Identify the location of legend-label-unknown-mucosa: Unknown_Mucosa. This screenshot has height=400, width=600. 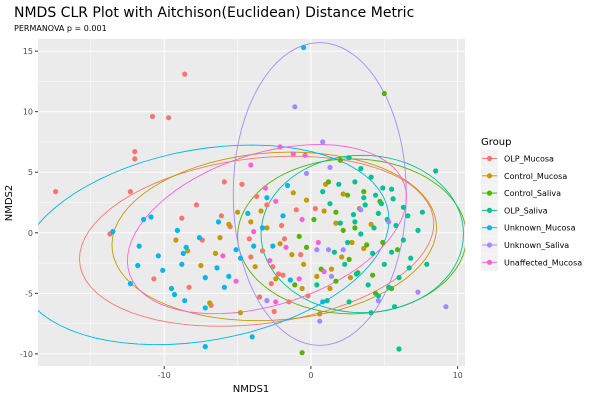
(540, 228).